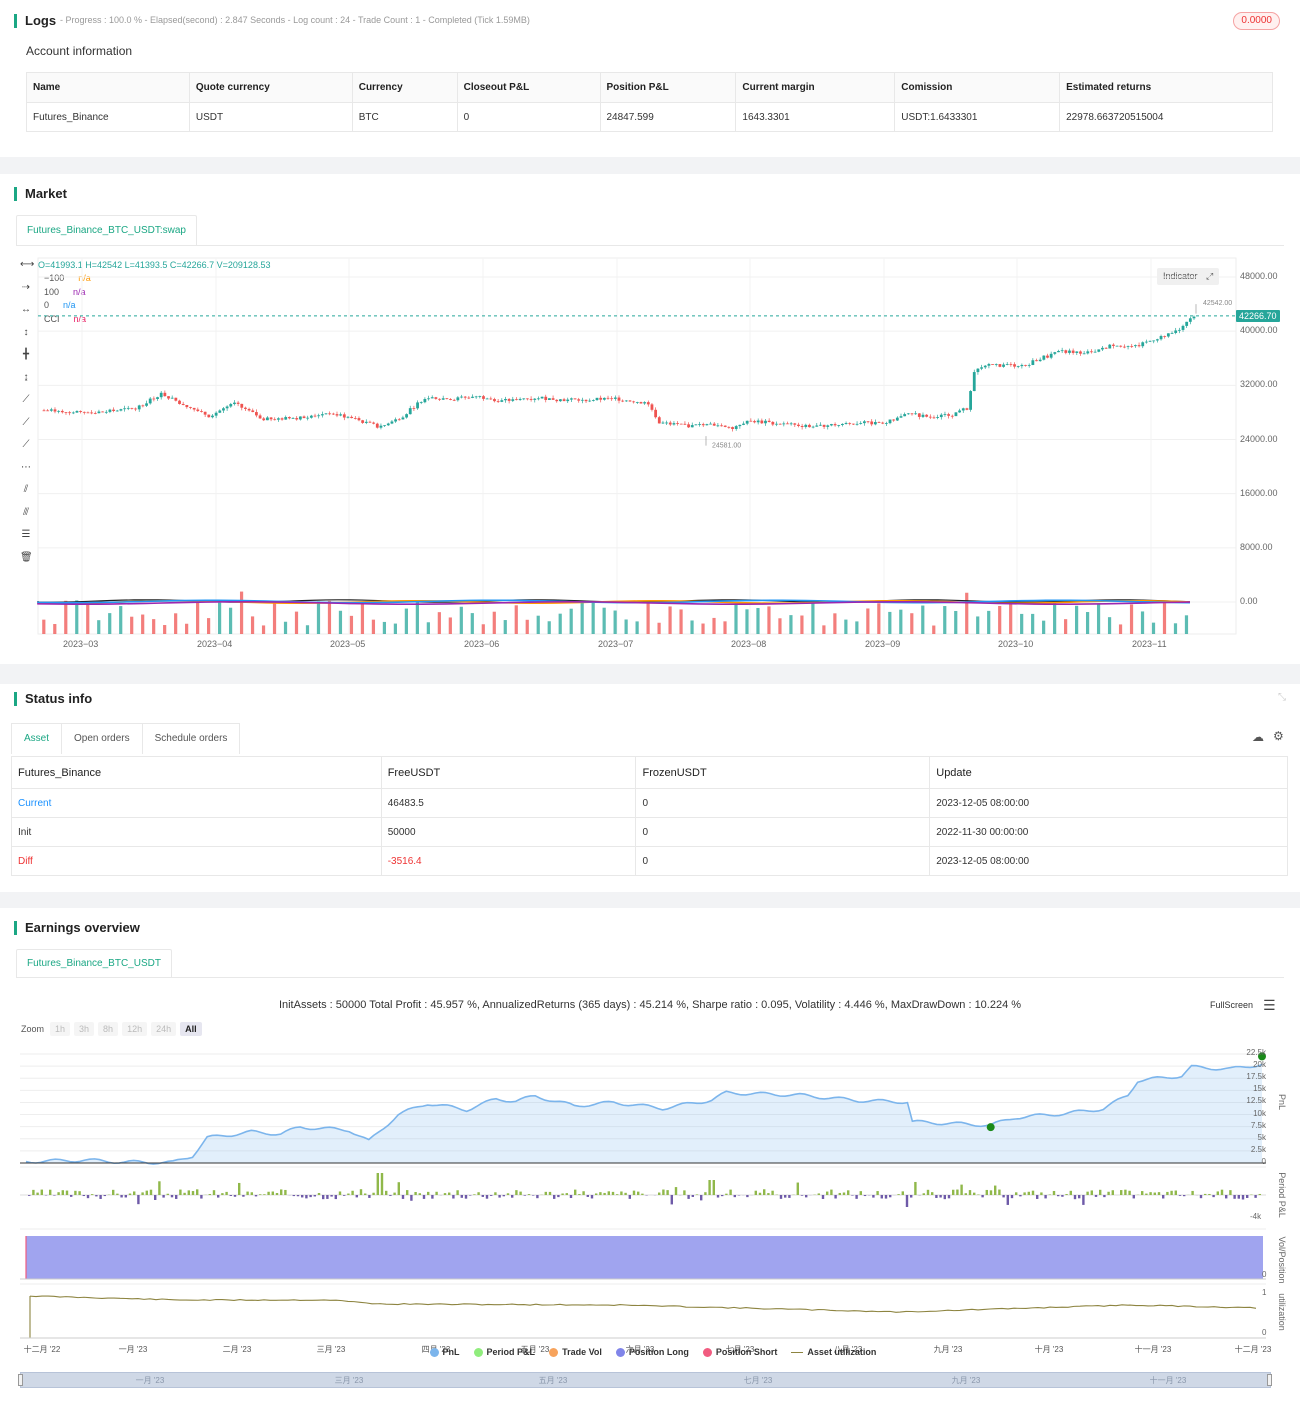 The height and width of the screenshot is (1409, 1300). What do you see at coordinates (26, 444) in the screenshot?
I see `extended-trend-icon: ⟋` at bounding box center [26, 444].